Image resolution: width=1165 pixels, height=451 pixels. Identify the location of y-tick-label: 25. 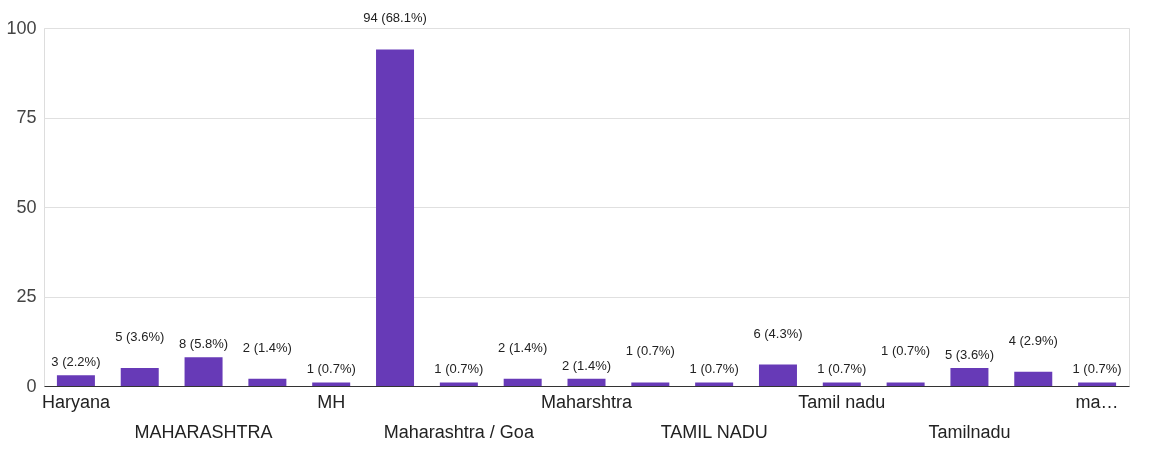
(26, 296).